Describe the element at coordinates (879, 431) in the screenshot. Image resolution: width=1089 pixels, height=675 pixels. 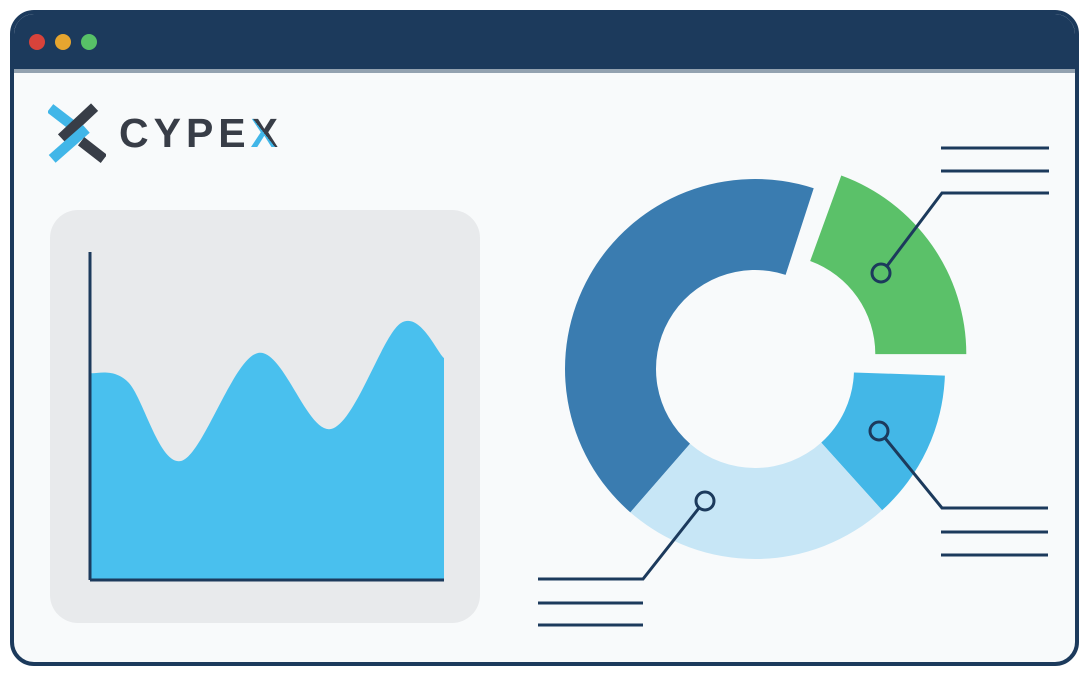
I see `callout-medium-blue-anchor` at that location.